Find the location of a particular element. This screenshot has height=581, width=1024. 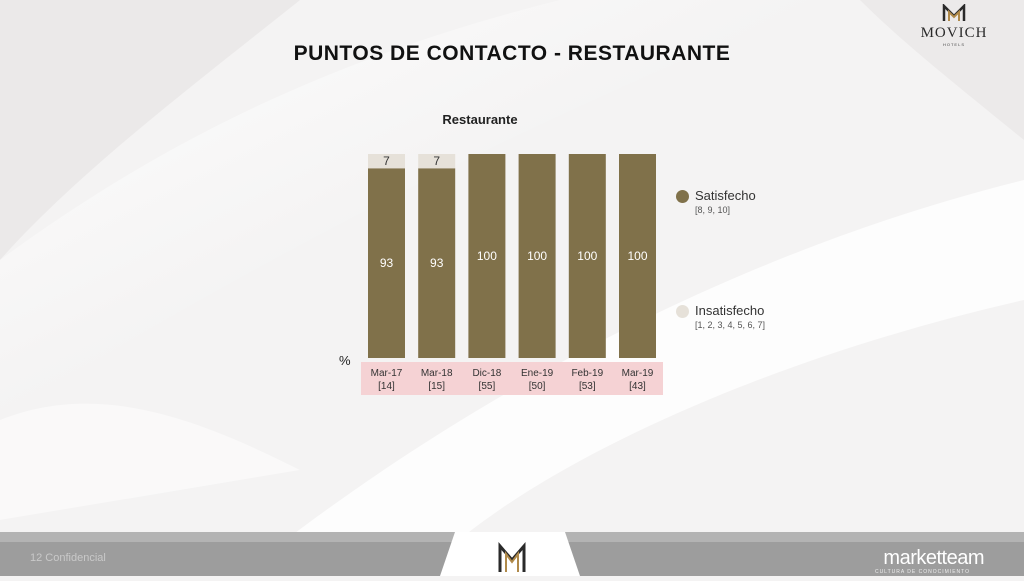

data-label-insatisfecho-mar-18: 7 is located at coordinates (436, 161).